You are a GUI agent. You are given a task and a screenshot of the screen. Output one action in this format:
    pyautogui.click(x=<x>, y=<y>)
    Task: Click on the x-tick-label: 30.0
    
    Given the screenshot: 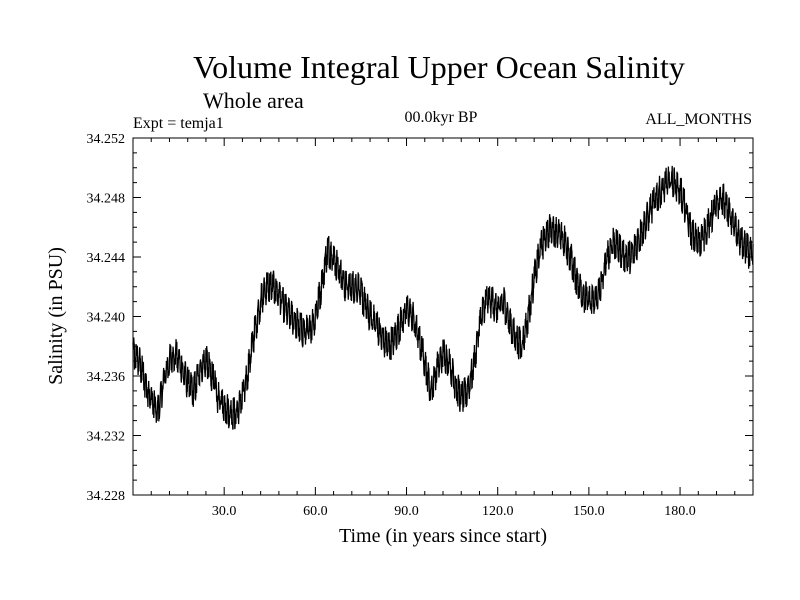 What is the action you would take?
    pyautogui.click(x=224, y=511)
    